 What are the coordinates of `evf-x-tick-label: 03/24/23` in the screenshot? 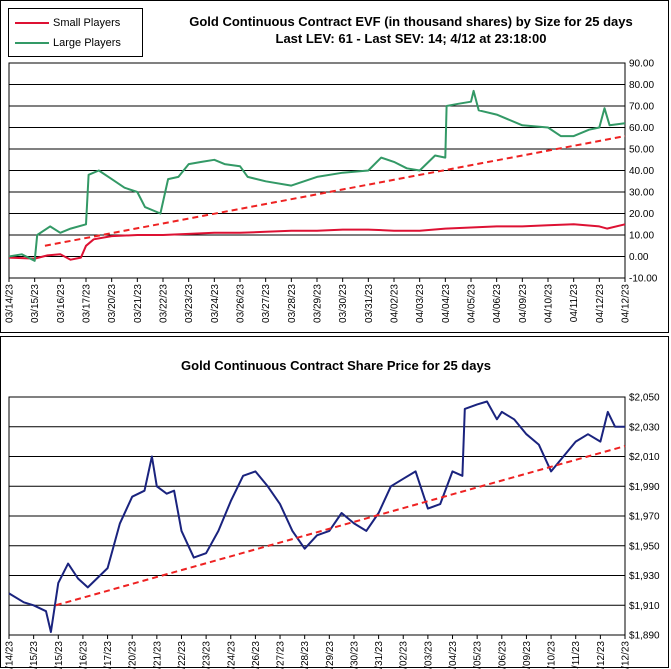 It's located at (215, 303).